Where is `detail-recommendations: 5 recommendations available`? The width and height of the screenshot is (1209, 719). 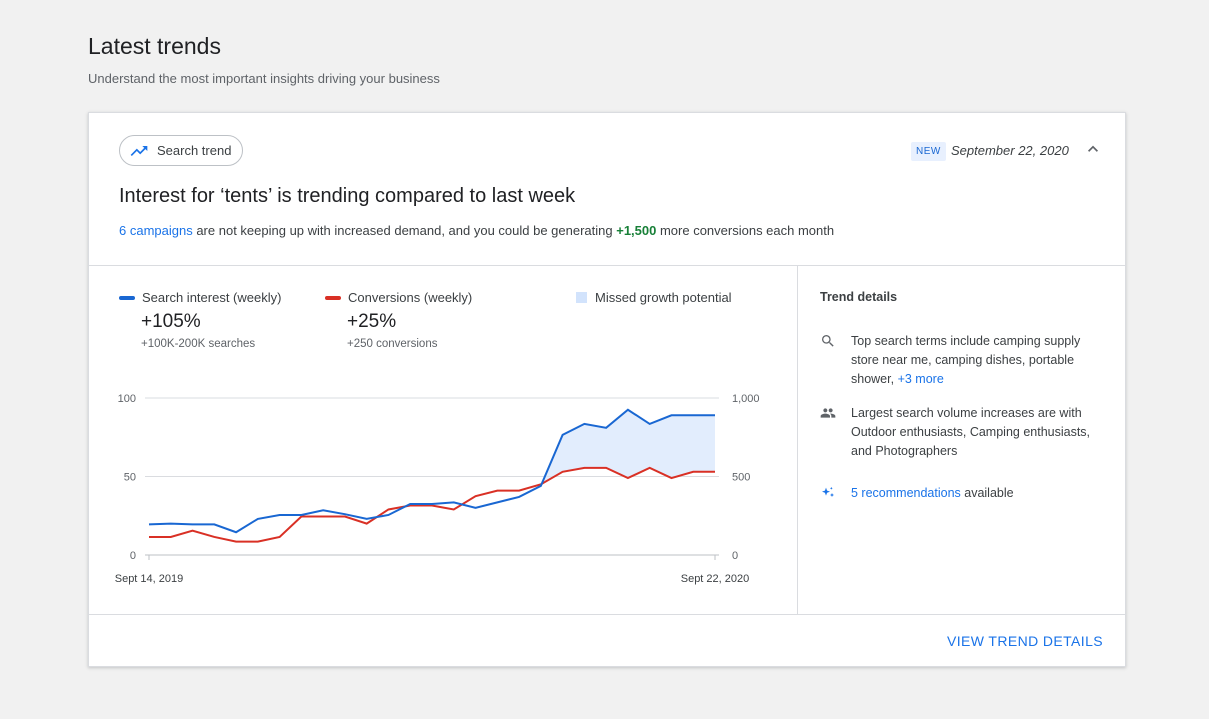 detail-recommendations: 5 recommendations available is located at coordinates (955, 493).